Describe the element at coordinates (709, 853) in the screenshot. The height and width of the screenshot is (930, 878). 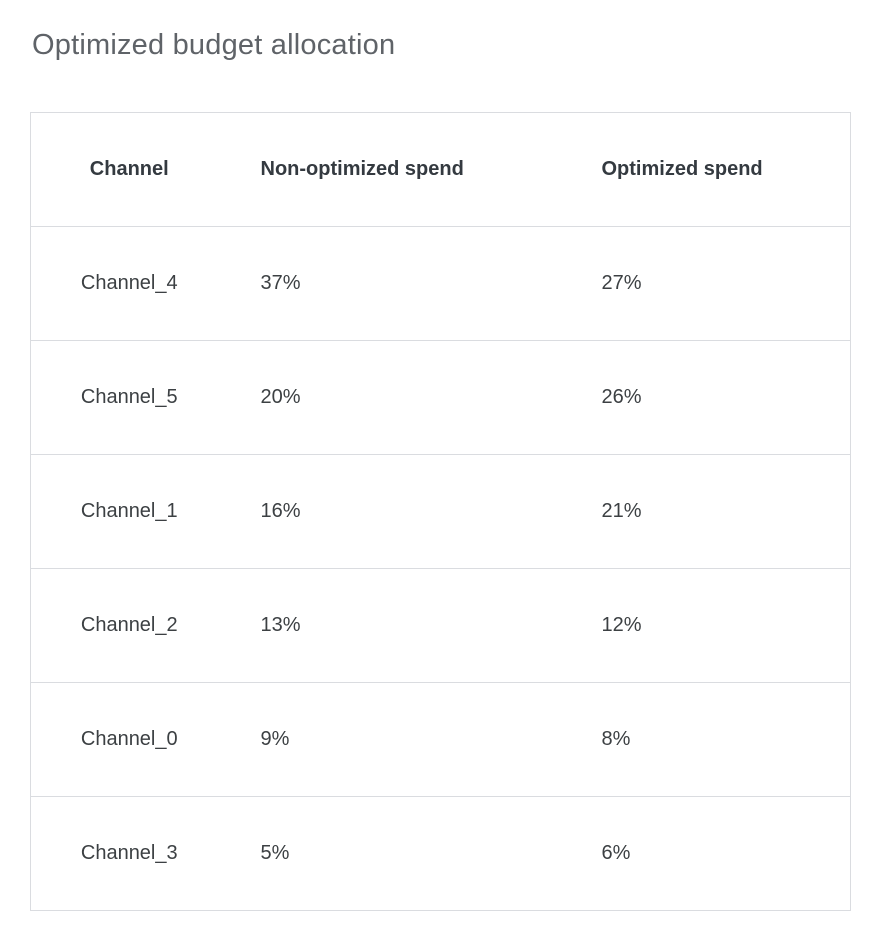
I see `spend-value-cell: 6%` at that location.